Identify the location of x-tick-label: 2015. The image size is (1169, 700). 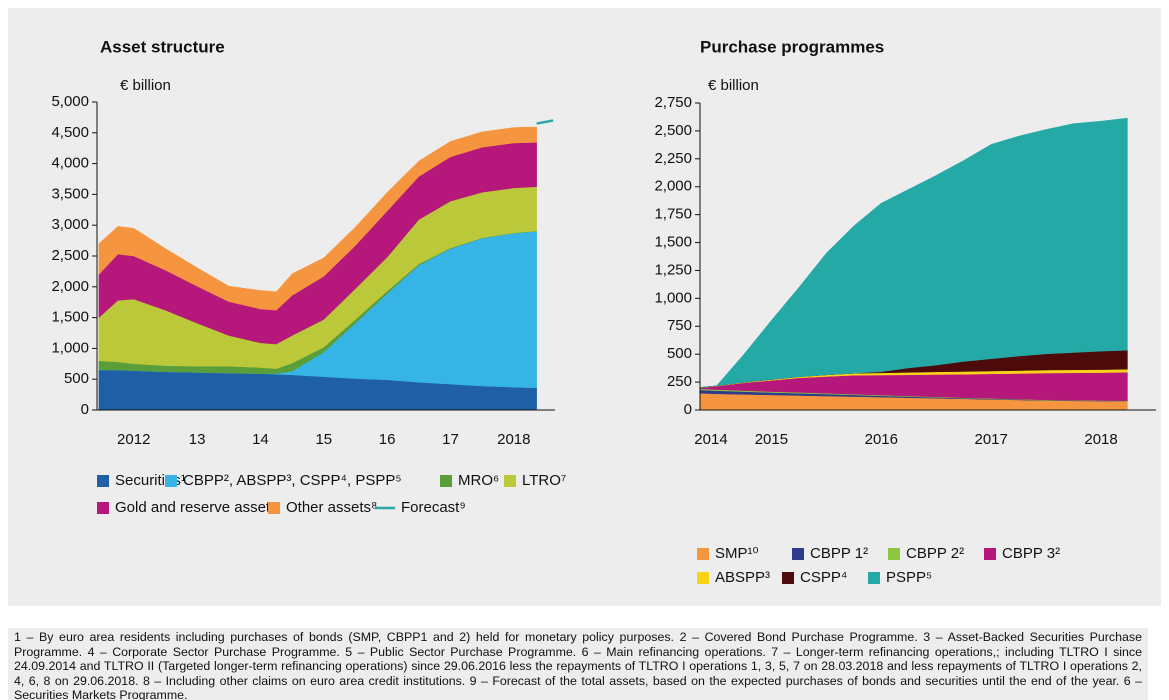
(771, 439).